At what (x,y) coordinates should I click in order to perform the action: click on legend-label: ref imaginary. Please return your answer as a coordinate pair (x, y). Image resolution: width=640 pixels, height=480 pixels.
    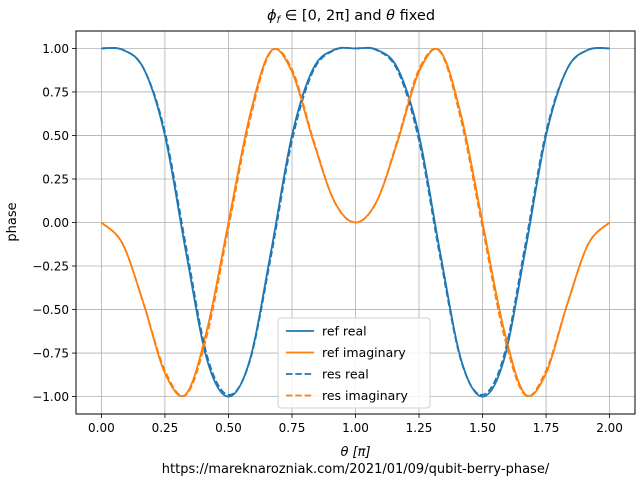
    Looking at the image, I should click on (364, 352).